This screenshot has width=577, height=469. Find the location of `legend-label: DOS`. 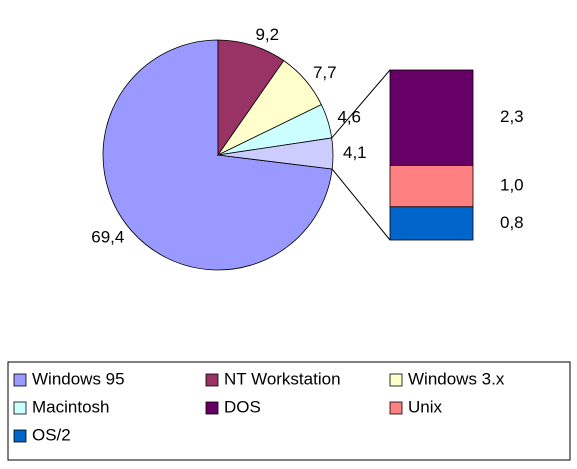

legend-label: DOS is located at coordinates (242, 406).